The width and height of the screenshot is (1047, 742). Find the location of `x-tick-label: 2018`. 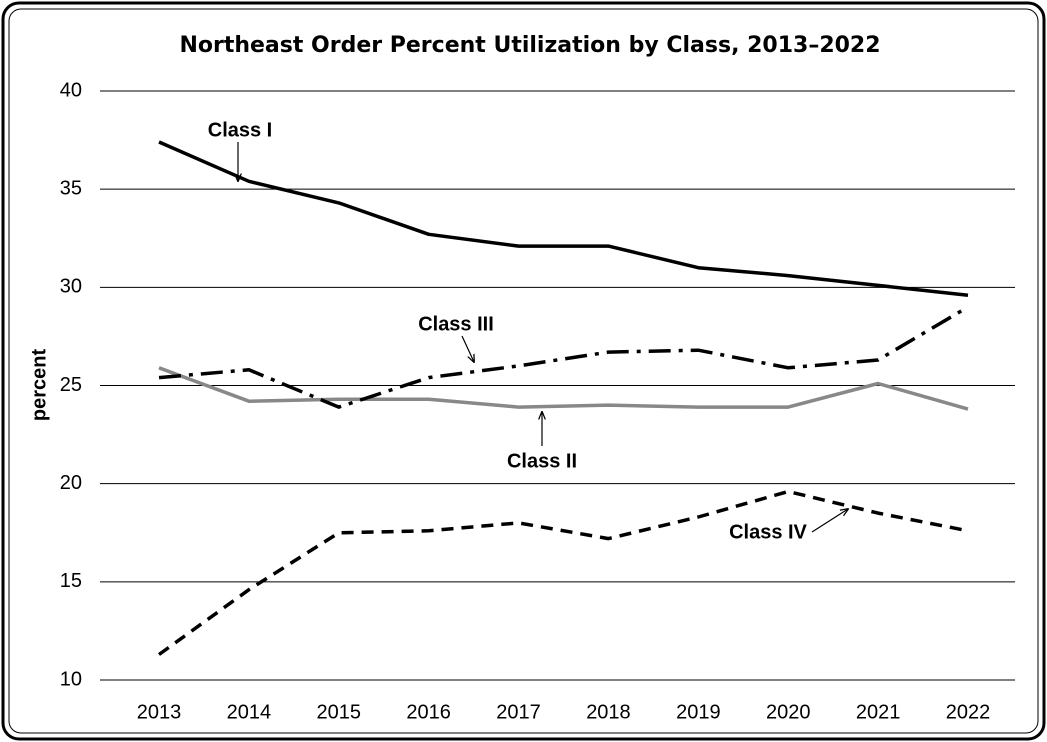

x-tick-label: 2018 is located at coordinates (608, 712).